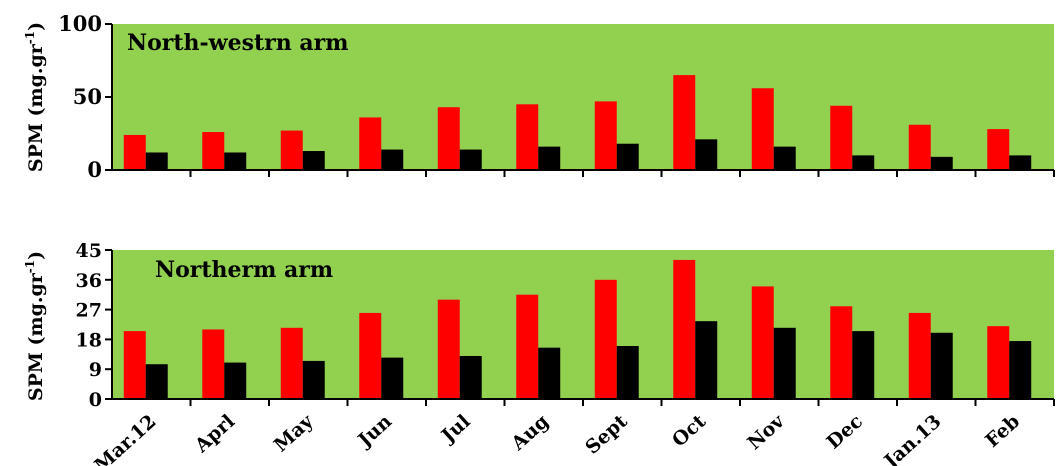 This screenshot has width=1059, height=466. I want to click on y-tick-label: 27, so click(89, 311).